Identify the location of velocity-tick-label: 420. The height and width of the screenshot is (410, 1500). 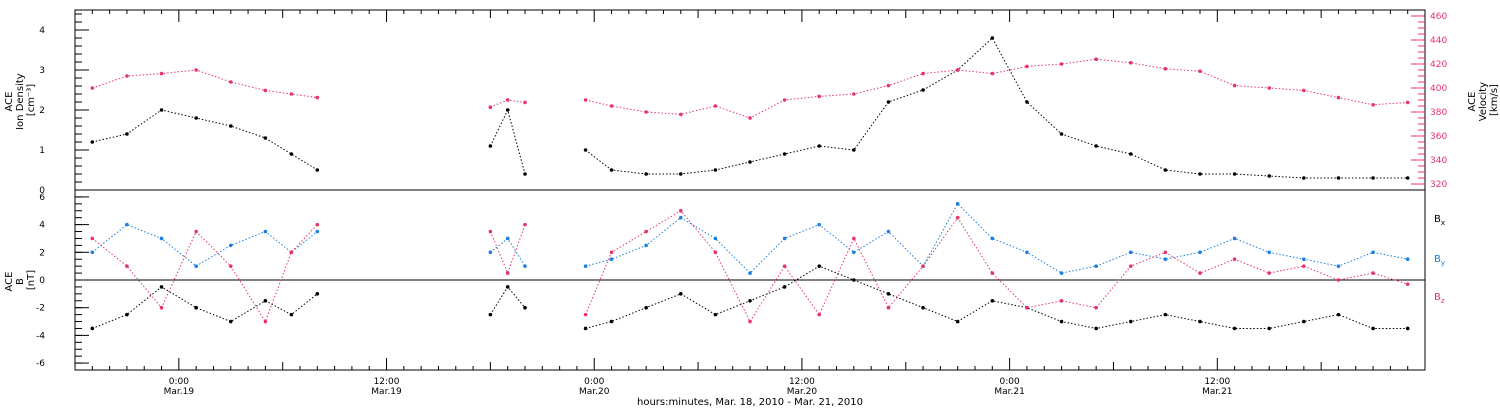
(1438, 65).